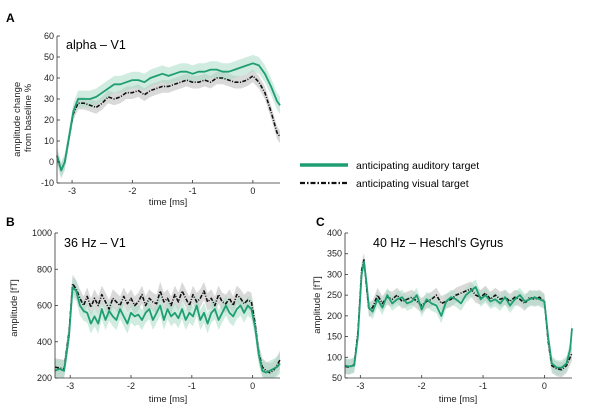  What do you see at coordinates (47, 183) in the screenshot?
I see `panel-a-y-tick-label: -10` at bounding box center [47, 183].